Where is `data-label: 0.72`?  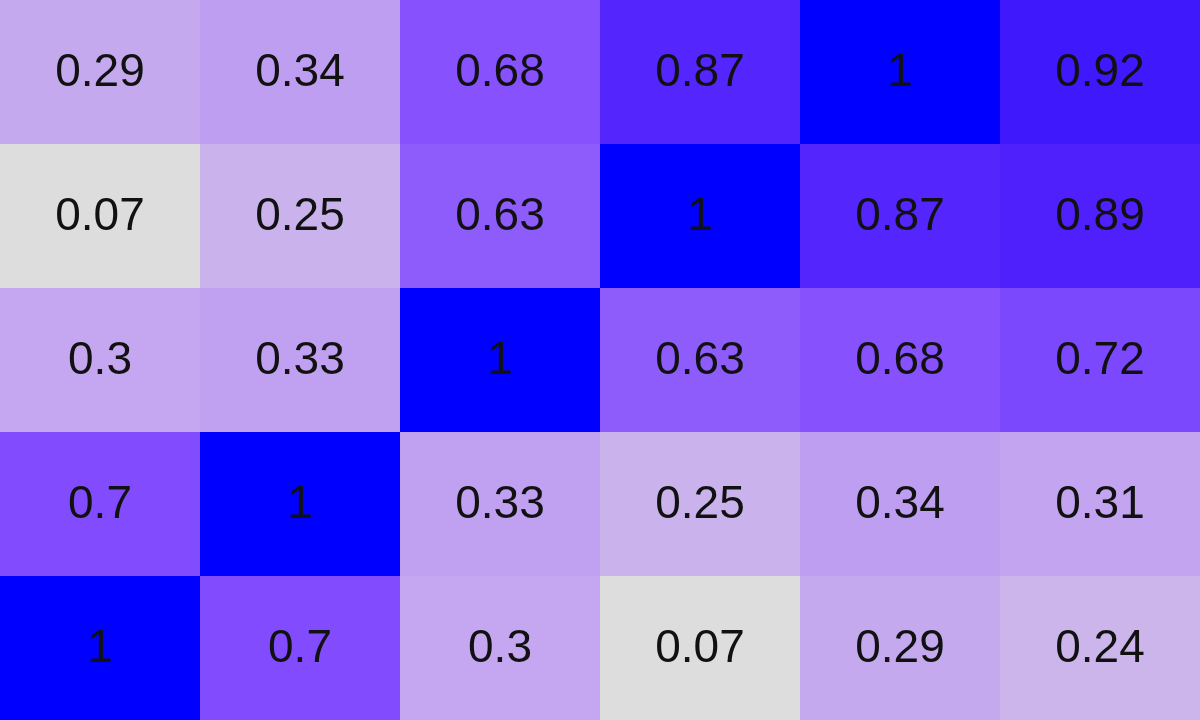 data-label: 0.72 is located at coordinates (1100, 358).